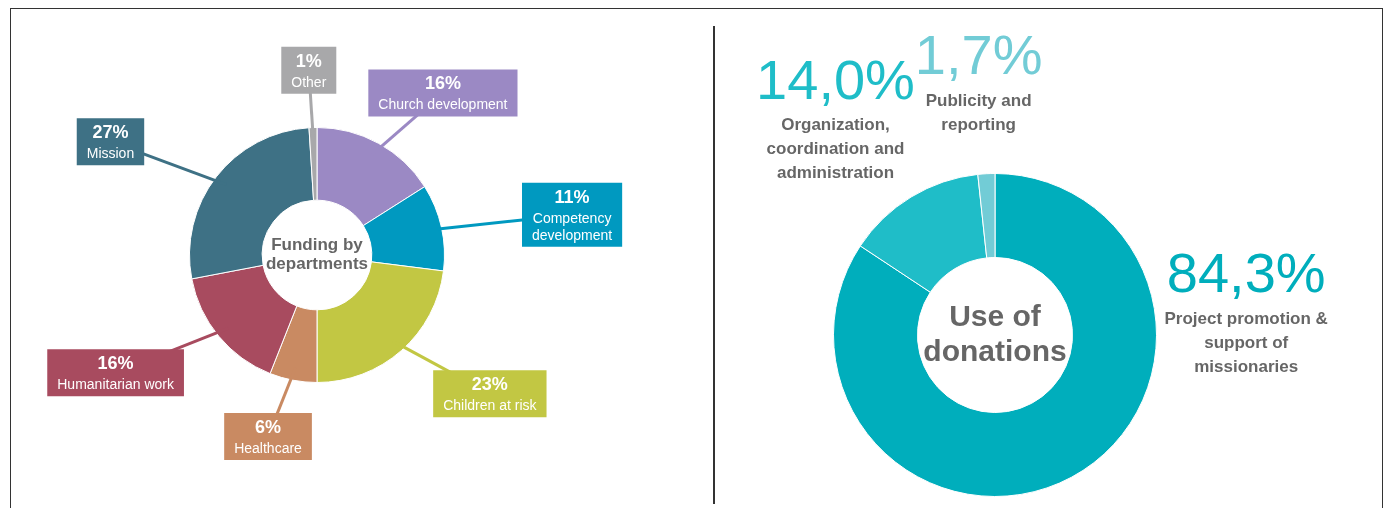 The height and width of the screenshot is (510, 1391). Describe the element at coordinates (317, 254) in the screenshot. I see `text: Funding by departments` at that location.